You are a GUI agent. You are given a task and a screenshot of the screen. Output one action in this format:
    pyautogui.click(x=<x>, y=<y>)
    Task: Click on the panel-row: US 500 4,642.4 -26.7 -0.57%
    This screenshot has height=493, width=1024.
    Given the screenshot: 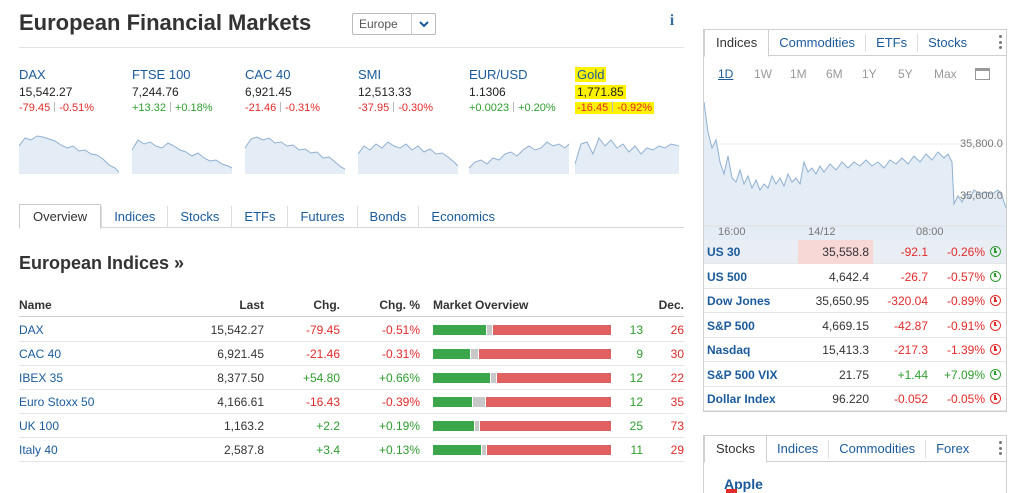 What is the action you would take?
    pyautogui.click(x=855, y=277)
    